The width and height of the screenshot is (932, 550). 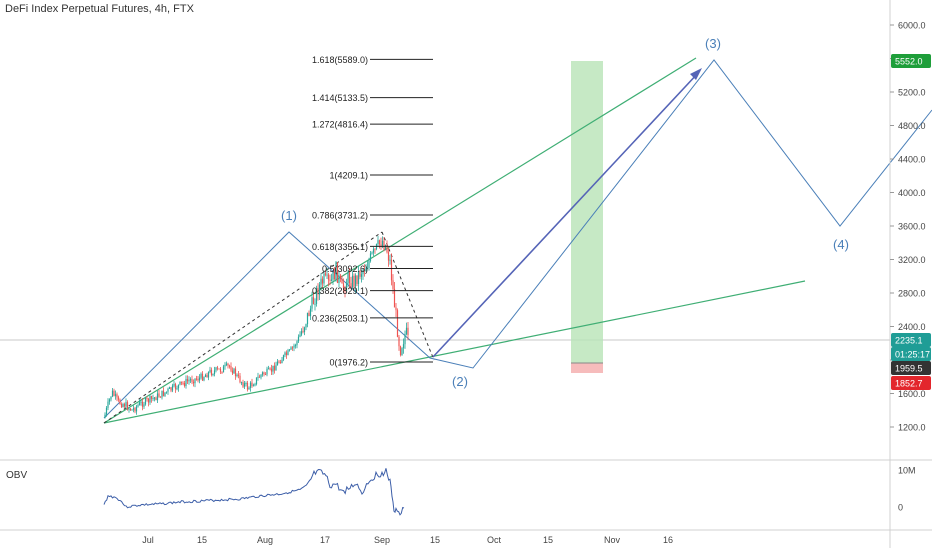 I want to click on price-badge-text: 01:25:17, so click(x=912, y=355).